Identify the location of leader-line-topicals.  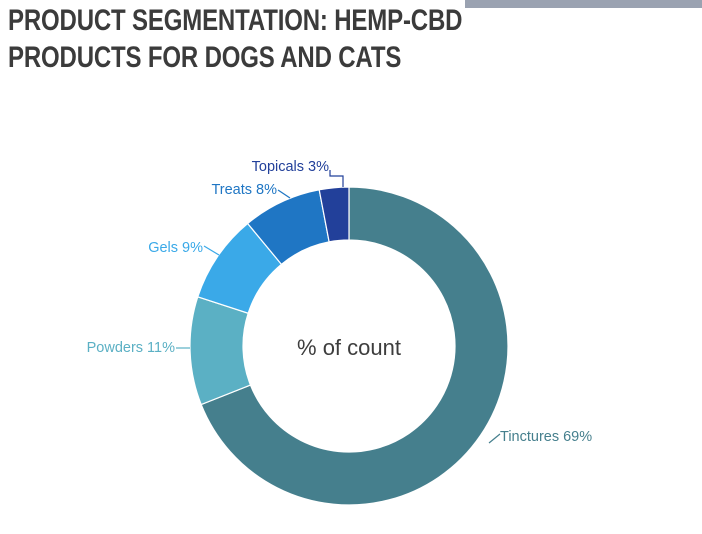
(336, 178).